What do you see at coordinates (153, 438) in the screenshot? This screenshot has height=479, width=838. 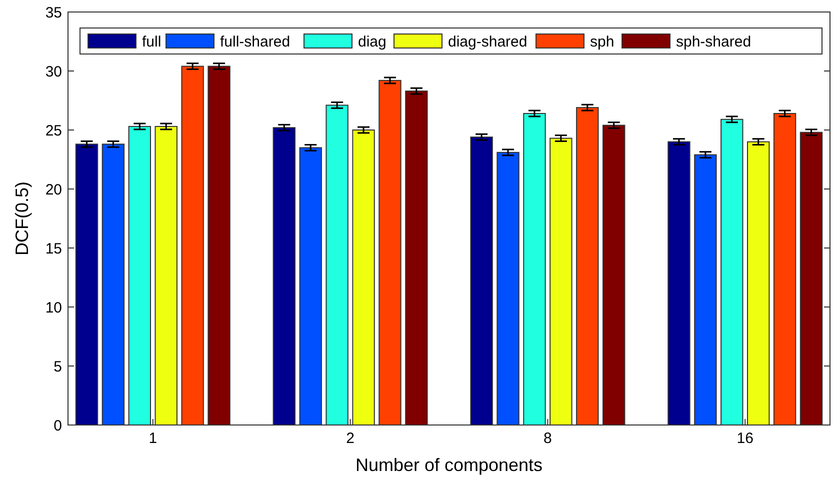 I see `x-tick-label: 1` at bounding box center [153, 438].